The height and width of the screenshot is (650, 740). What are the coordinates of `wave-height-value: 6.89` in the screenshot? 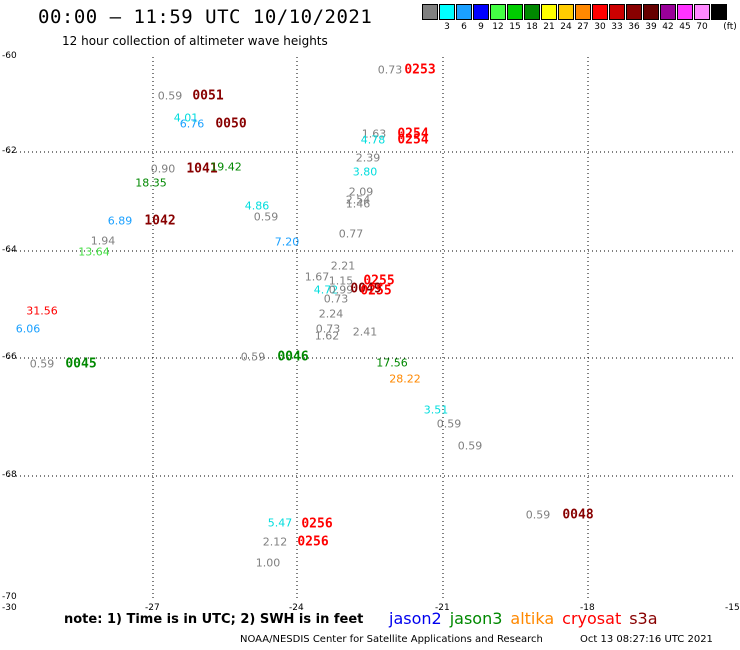 It's located at (120, 221).